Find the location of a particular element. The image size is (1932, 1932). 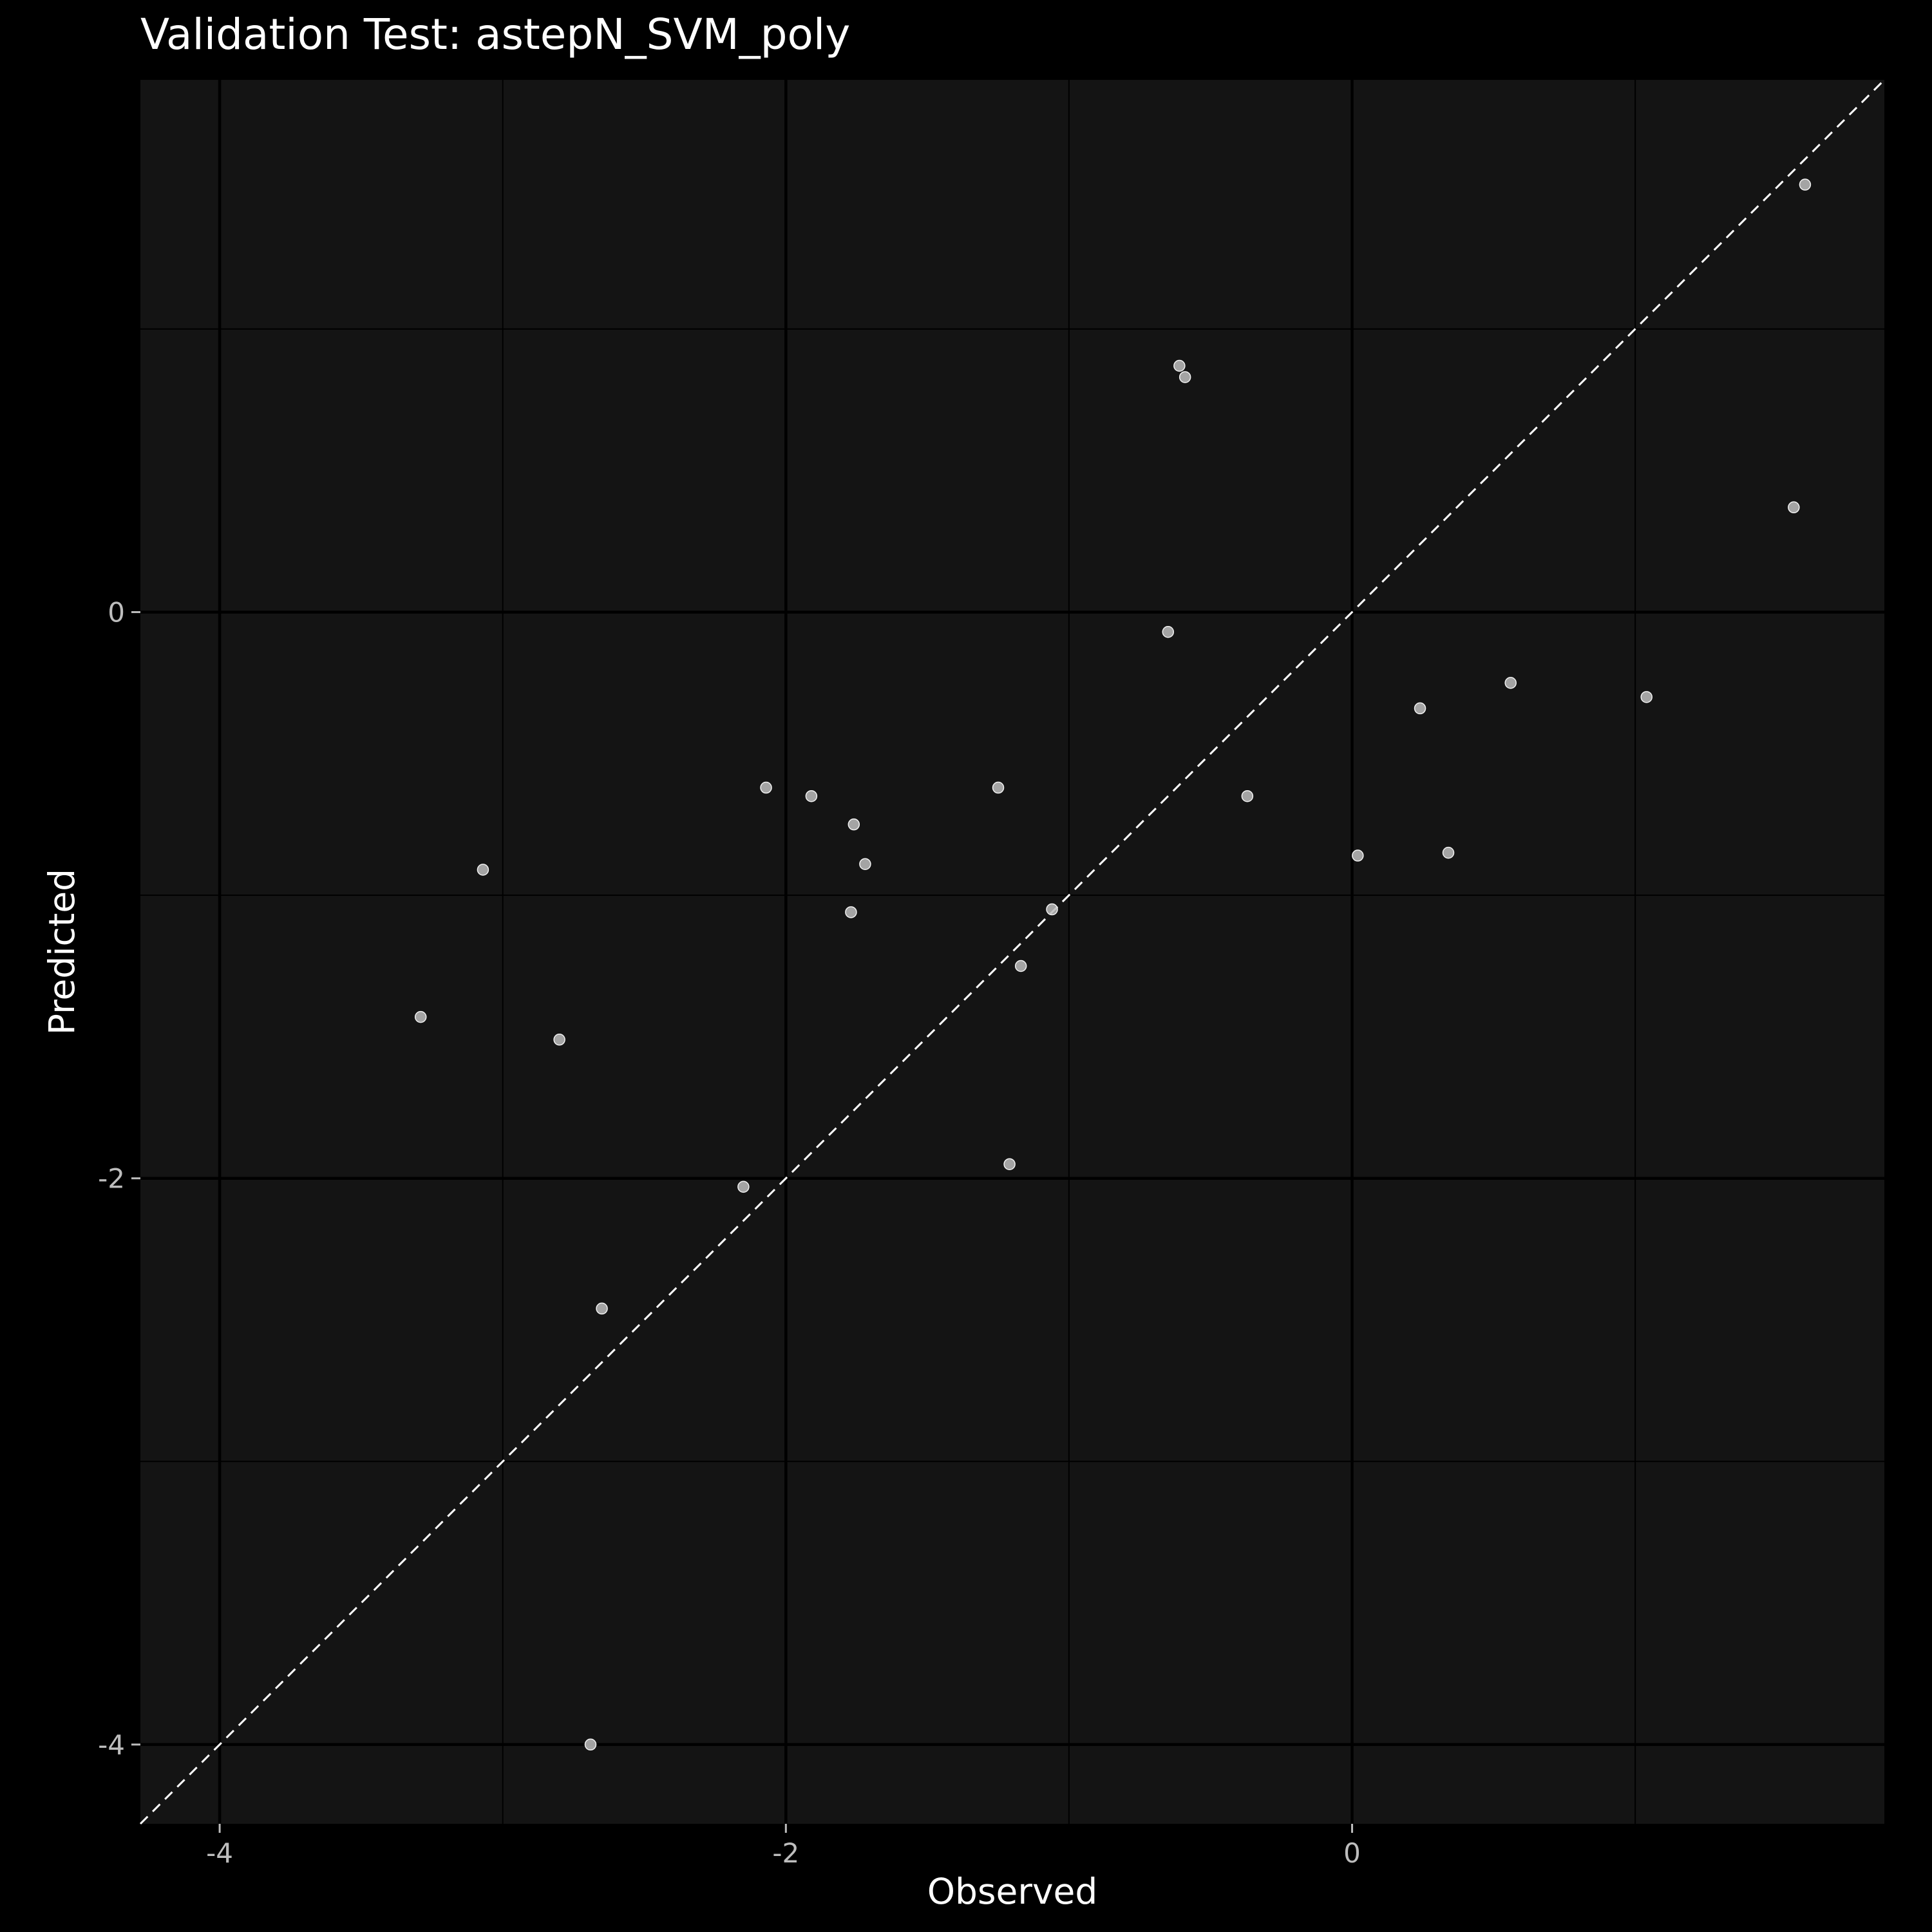

y-axis-title: Predicted is located at coordinates (62, 952).